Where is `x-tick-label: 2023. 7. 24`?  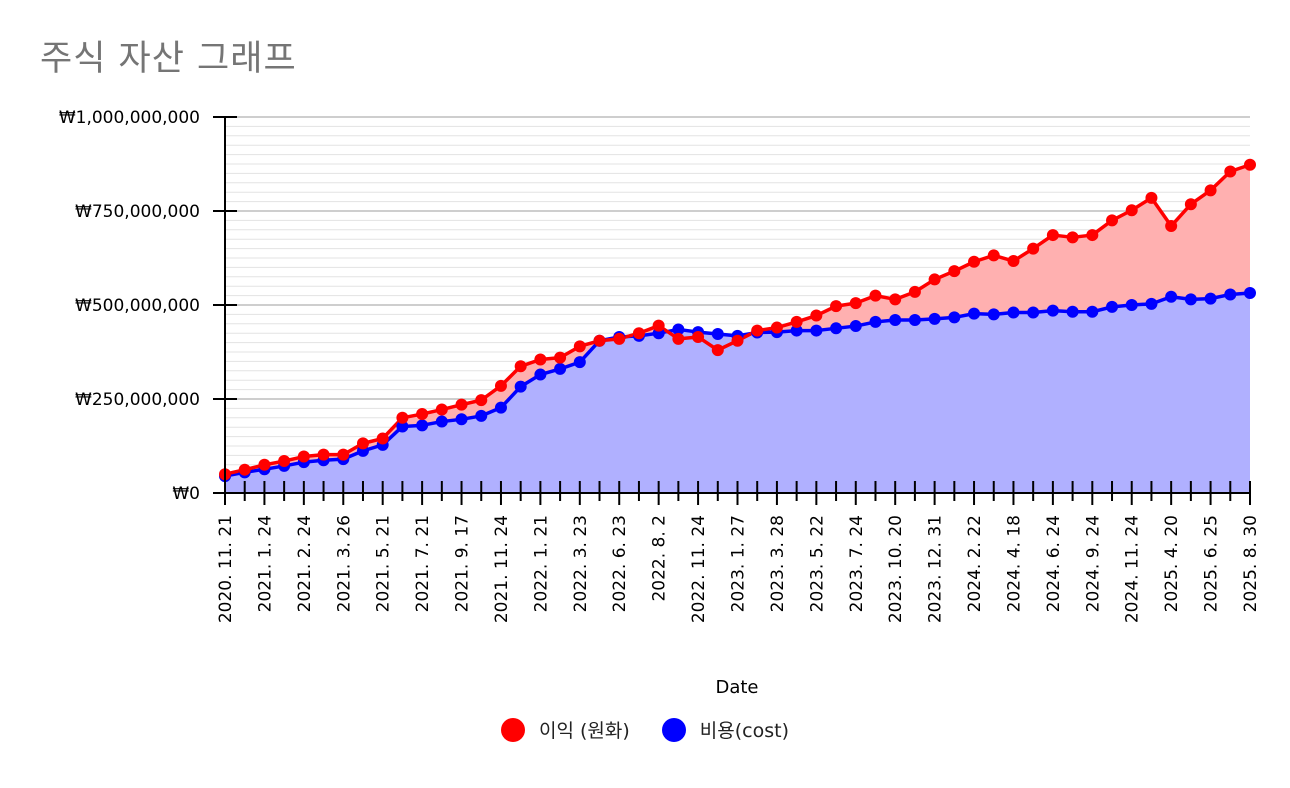 x-tick-label: 2023. 7. 24 is located at coordinates (857, 563).